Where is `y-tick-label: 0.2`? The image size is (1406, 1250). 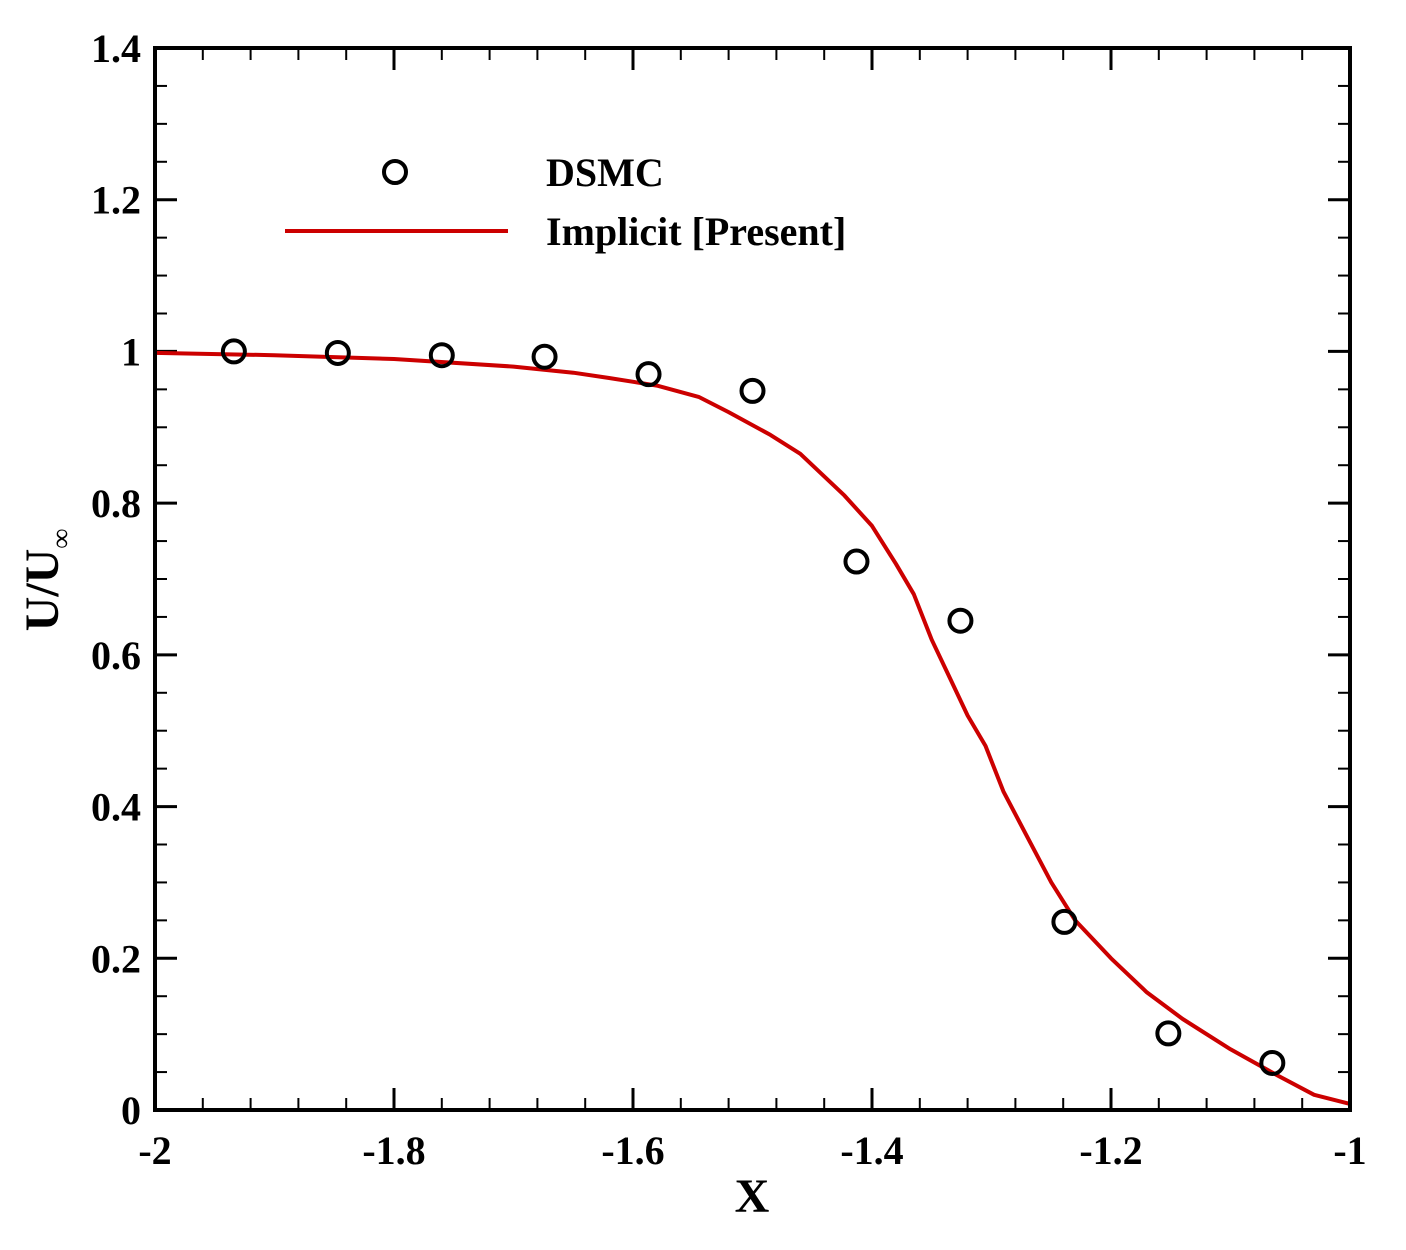
y-tick-label: 0.2 is located at coordinates (116, 958).